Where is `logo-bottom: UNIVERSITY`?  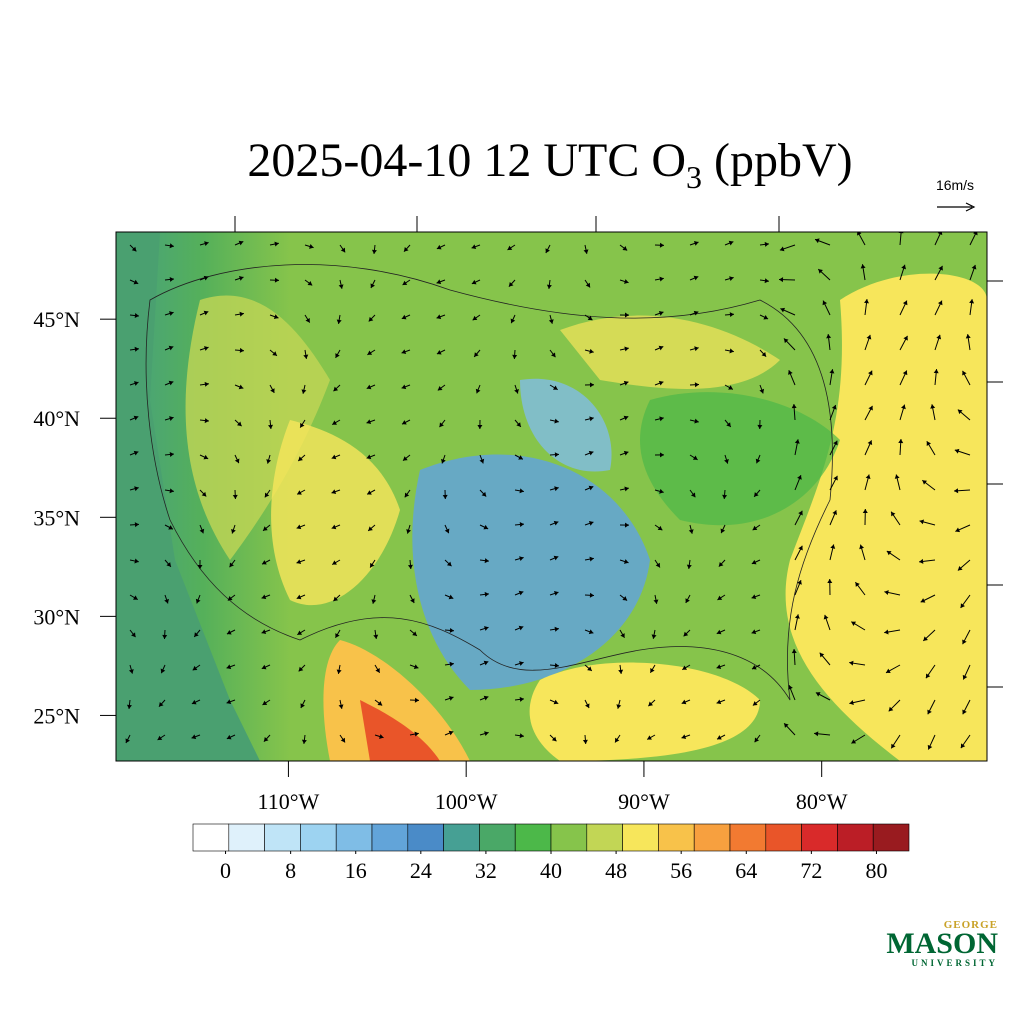
logo-bottom: UNIVERSITY is located at coordinates (954, 963).